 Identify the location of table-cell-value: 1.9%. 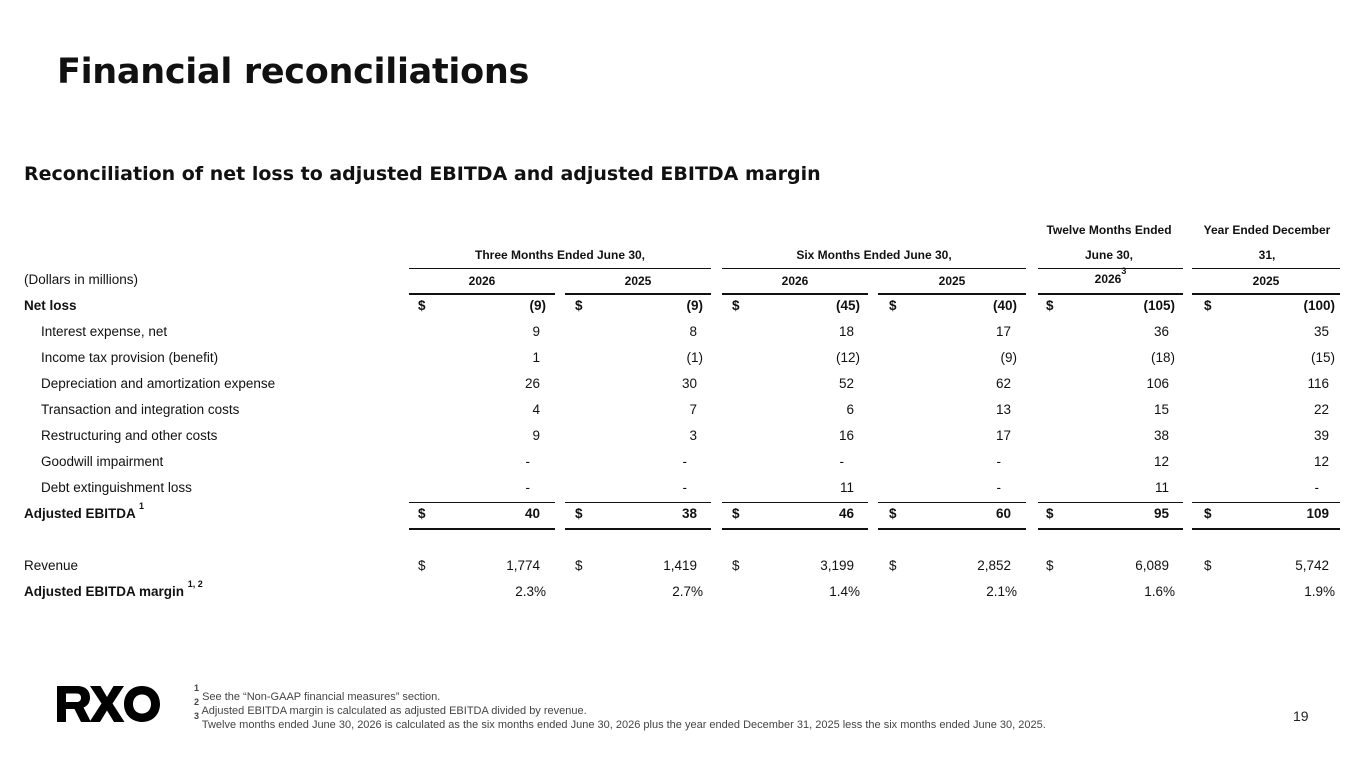
(1319, 591).